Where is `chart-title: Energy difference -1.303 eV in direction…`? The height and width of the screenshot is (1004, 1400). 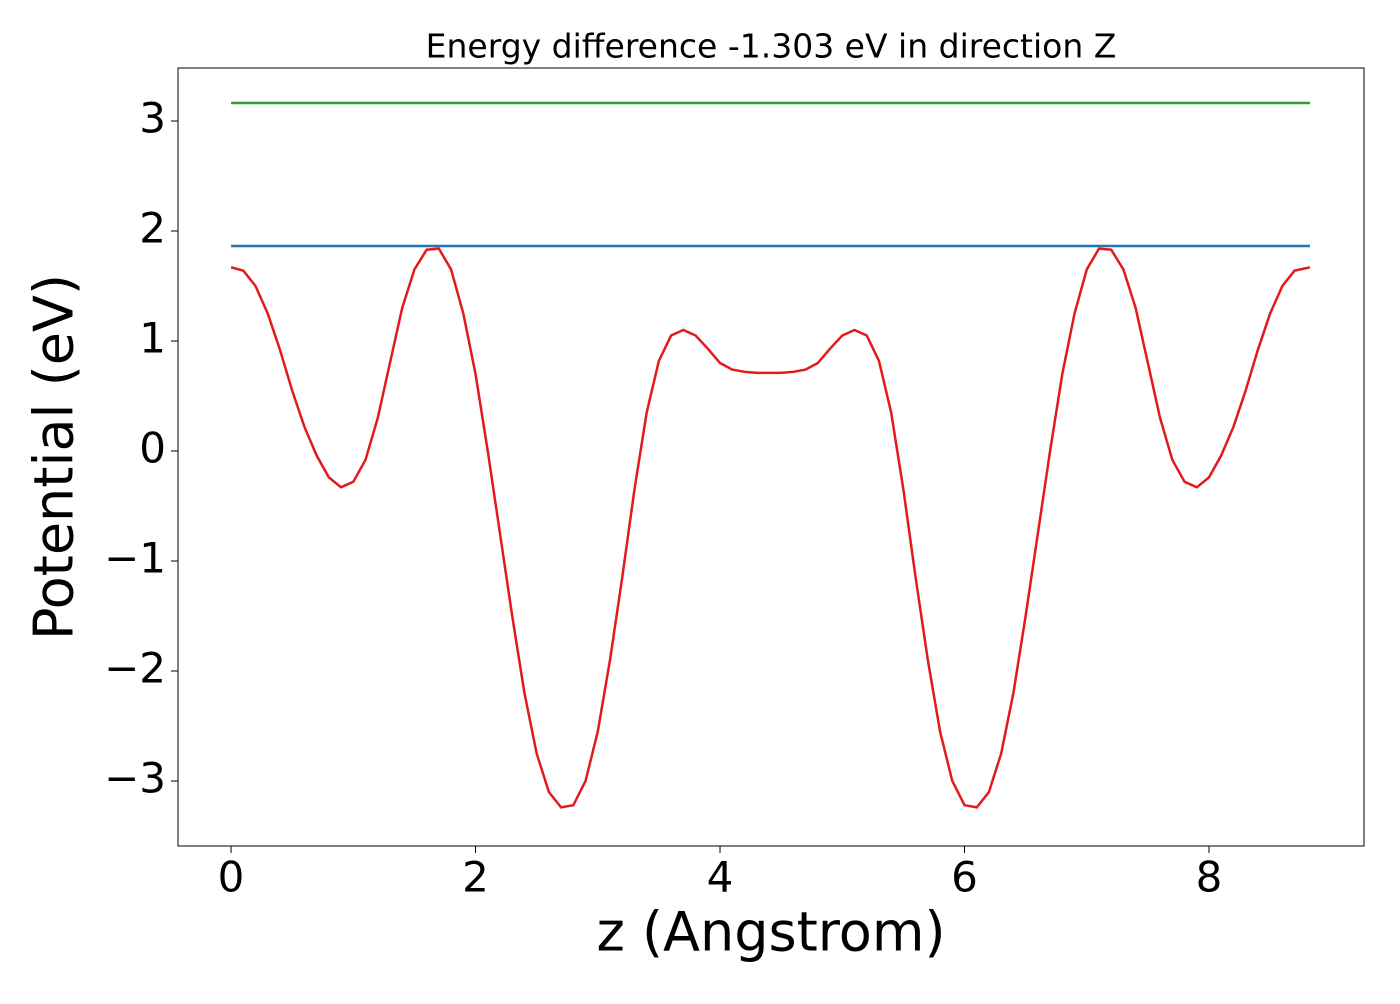 chart-title: Energy difference -1.303 eV in direction… is located at coordinates (771, 46).